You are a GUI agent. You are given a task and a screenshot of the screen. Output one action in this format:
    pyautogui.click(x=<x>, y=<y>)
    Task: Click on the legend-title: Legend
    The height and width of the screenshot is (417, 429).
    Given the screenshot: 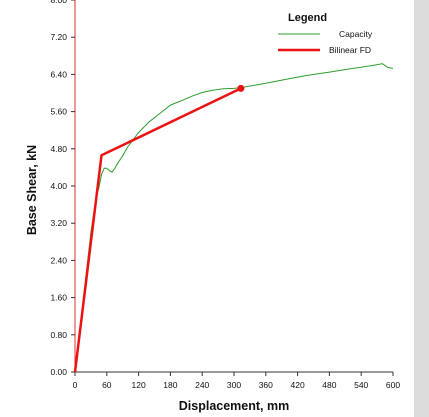 What is the action you would take?
    pyautogui.click(x=307, y=18)
    